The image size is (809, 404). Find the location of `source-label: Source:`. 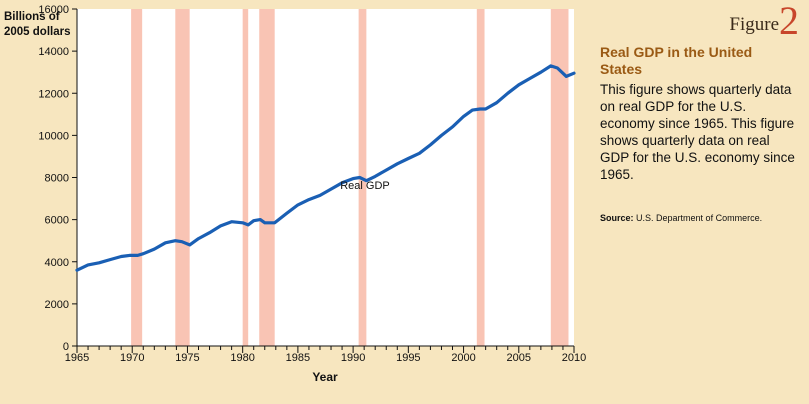

source-label: Source: is located at coordinates (617, 218).